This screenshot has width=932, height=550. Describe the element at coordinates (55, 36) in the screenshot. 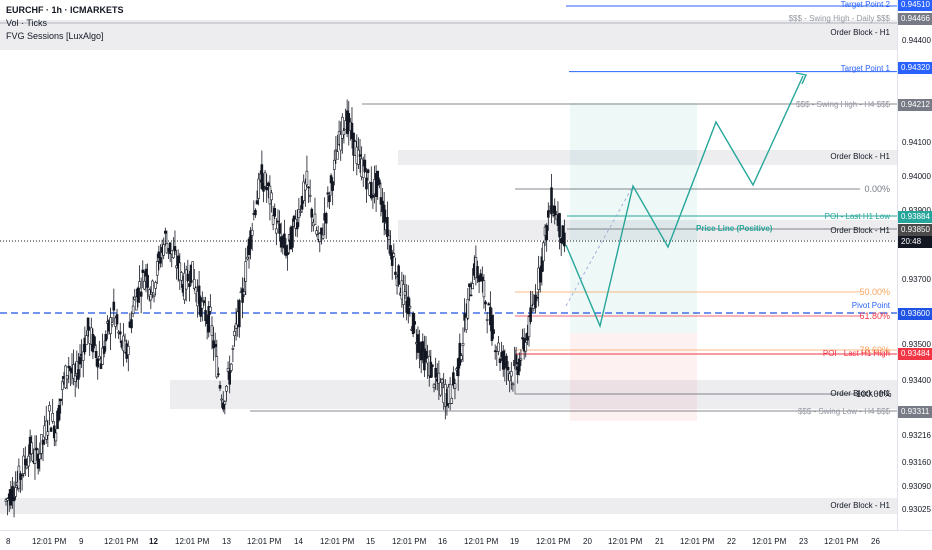

I see `fvg-indicator-label: FVG Sessions [LuxAlgo]` at that location.